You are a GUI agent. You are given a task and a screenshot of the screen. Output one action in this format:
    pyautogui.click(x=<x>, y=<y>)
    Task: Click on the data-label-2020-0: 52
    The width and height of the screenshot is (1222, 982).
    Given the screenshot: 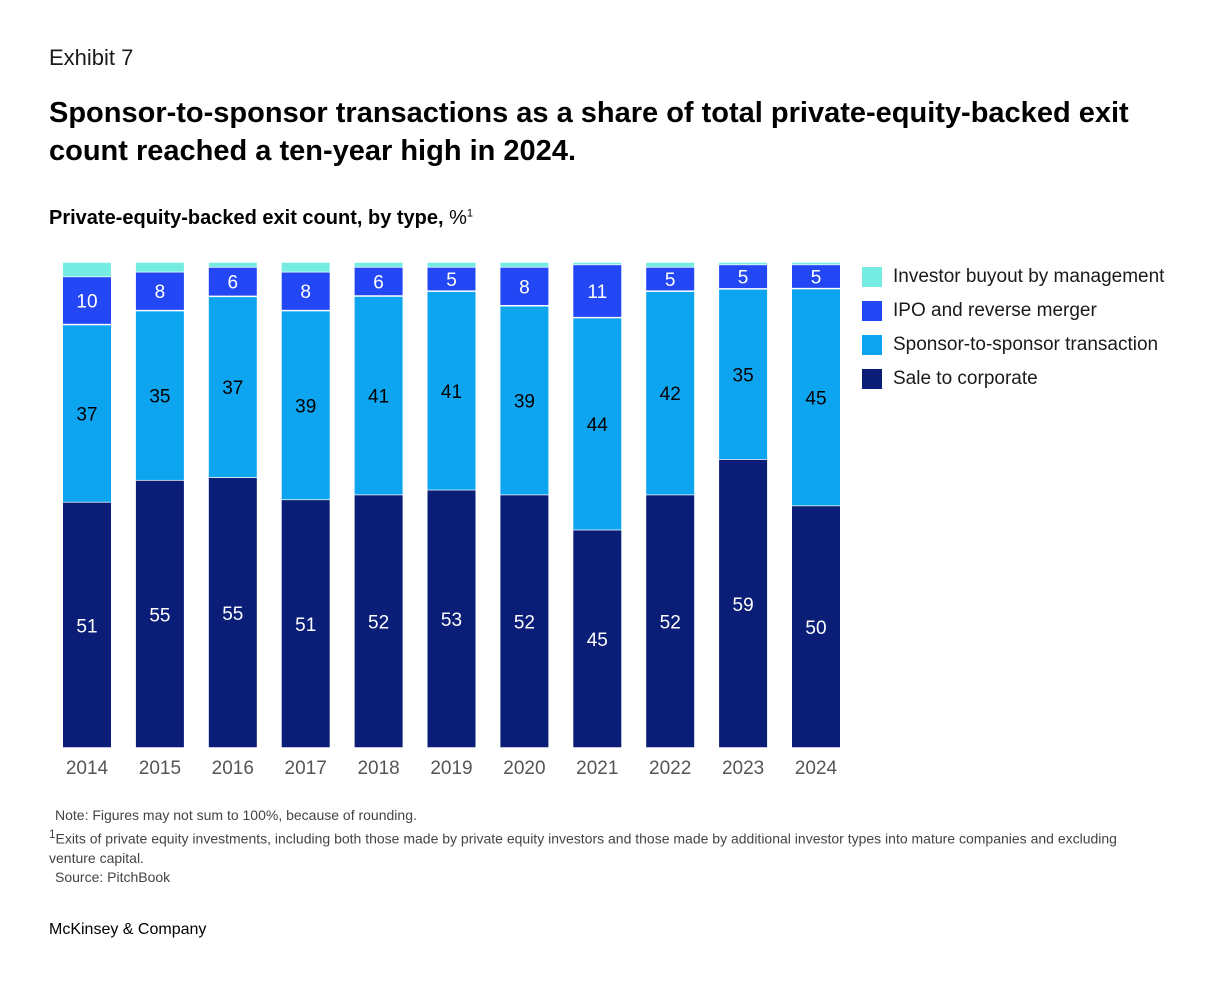 What is the action you would take?
    pyautogui.click(x=524, y=623)
    